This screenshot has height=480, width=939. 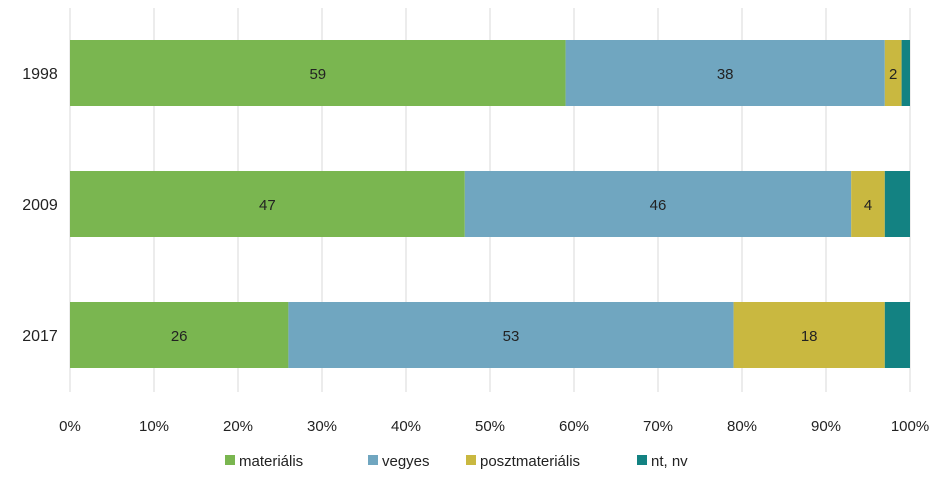 I want to click on data-label: 18, so click(x=809, y=336).